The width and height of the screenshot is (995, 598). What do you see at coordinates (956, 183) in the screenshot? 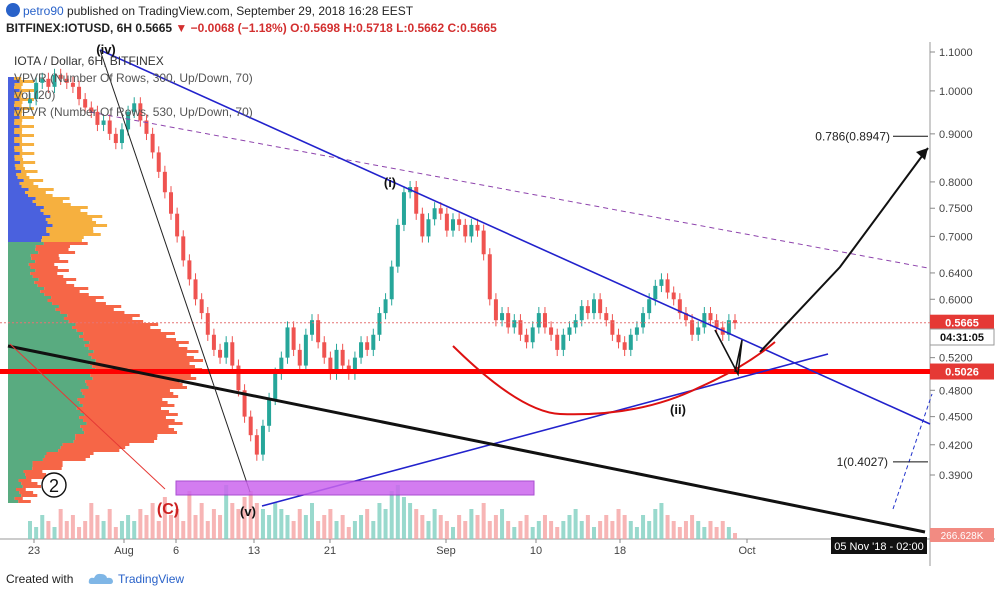
I see `price-tick-label: 0.8000` at bounding box center [956, 183].